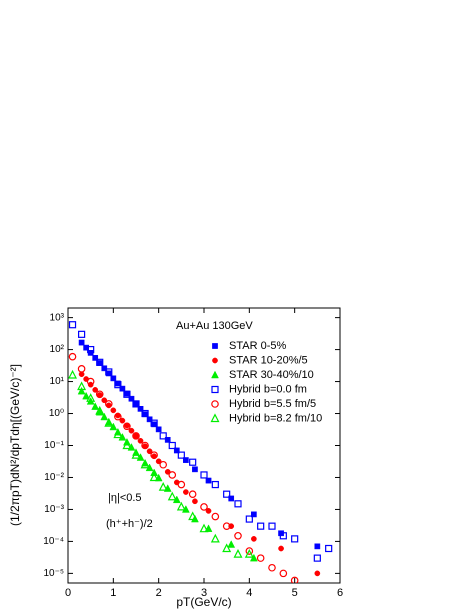 The width and height of the screenshot is (471, 609). Describe the element at coordinates (159, 593) in the screenshot. I see `x-tick-label: 2` at that location.